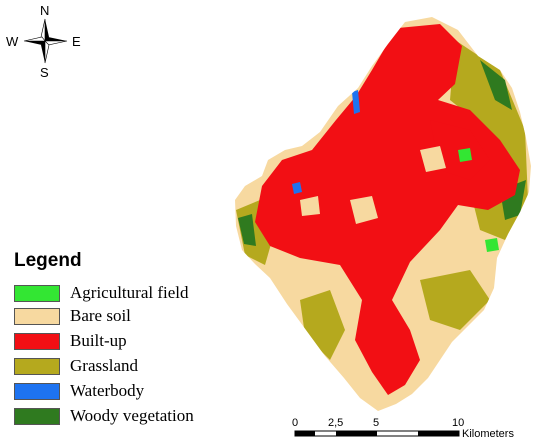 The width and height of the screenshot is (550, 443). What do you see at coordinates (98, 340) in the screenshot?
I see `legend-label: Built-up` at bounding box center [98, 340].